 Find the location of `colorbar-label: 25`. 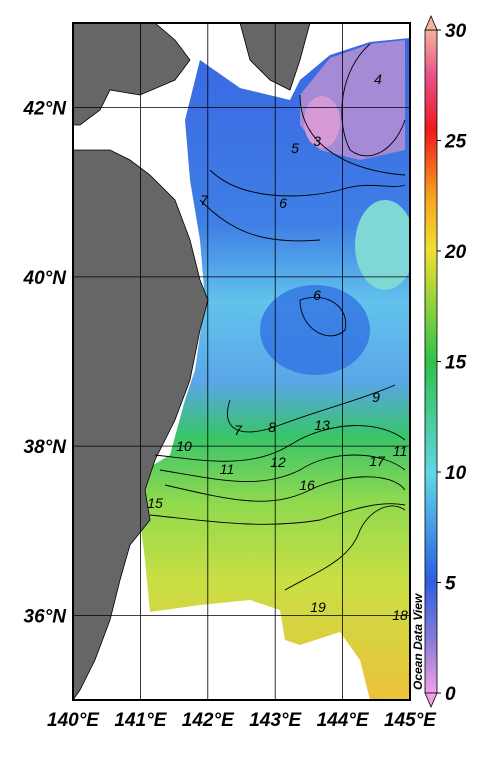

colorbar-label: 25 is located at coordinates (455, 142).